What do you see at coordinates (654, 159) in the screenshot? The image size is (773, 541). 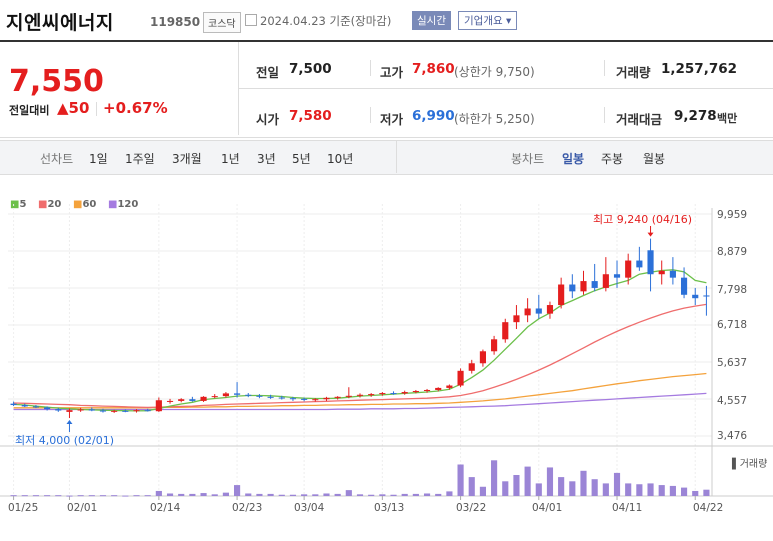 I see `candle-monthly: 월봉` at bounding box center [654, 159].